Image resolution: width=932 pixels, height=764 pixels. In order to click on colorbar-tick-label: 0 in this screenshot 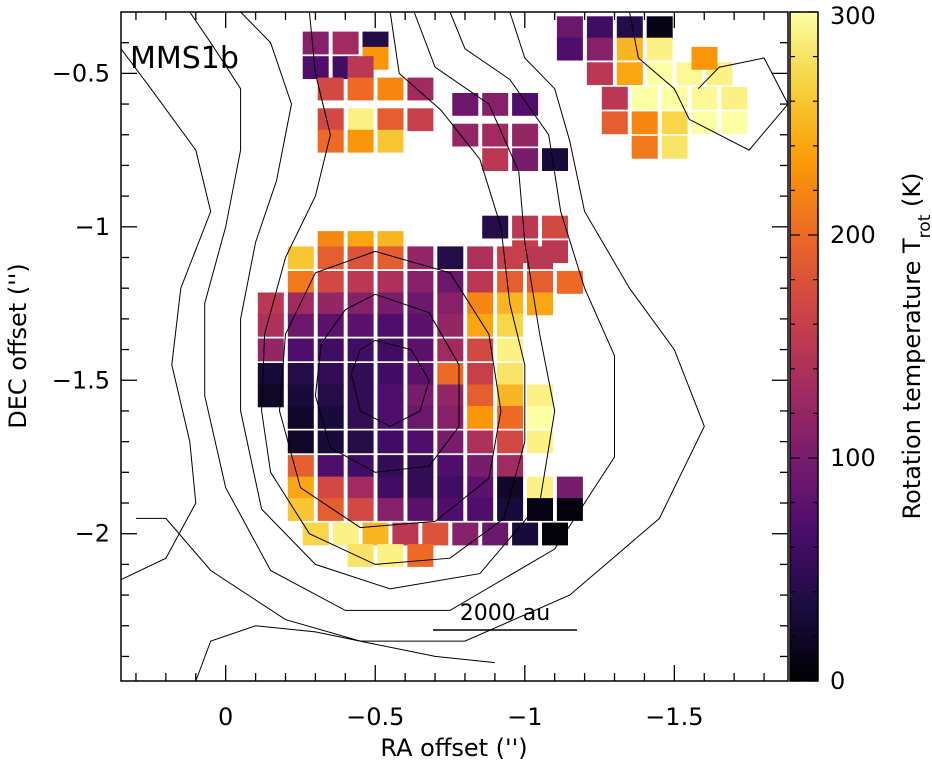, I will do `click(837, 681)`.